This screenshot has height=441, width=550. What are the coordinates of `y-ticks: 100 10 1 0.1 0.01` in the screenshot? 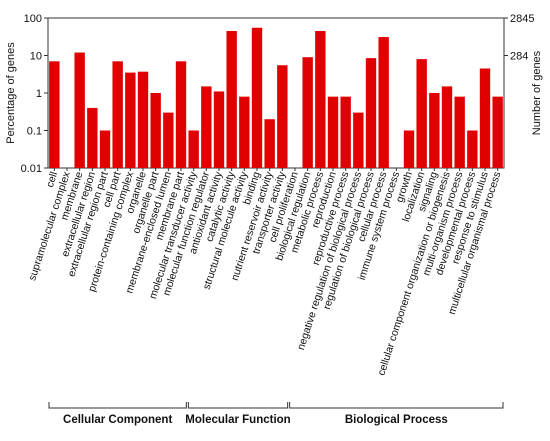 It's located at (34, 94).